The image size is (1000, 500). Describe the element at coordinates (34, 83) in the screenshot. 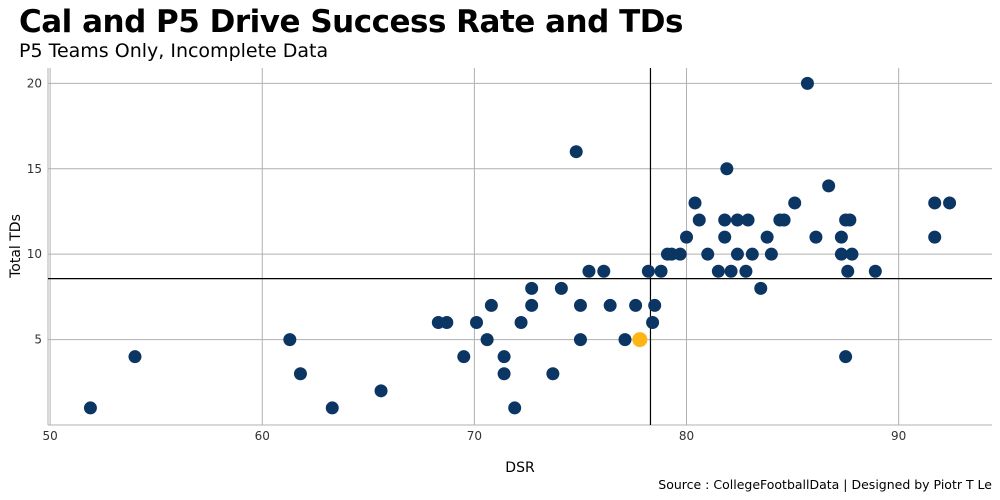

I see `y-tick-label: 20` at that location.